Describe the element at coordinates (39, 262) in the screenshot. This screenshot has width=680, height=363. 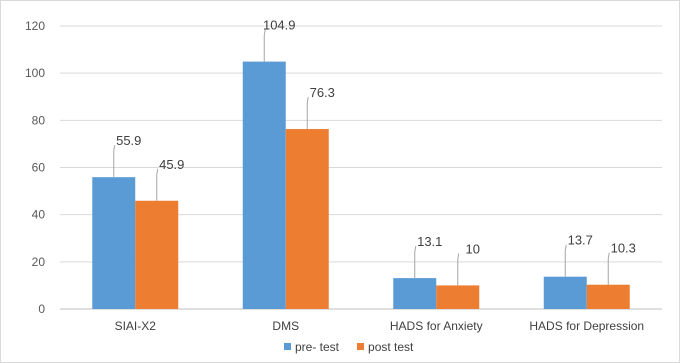
I see `y-tick-label: 20` at that location.